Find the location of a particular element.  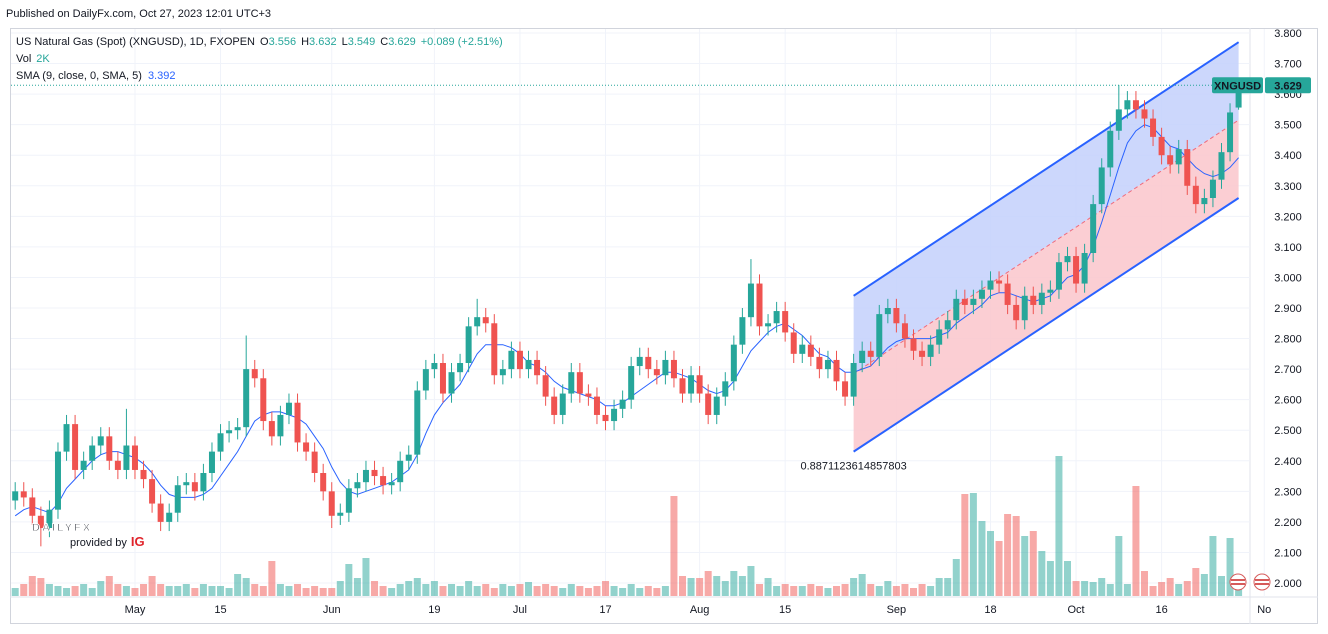

y-tick-label: 2.300 is located at coordinates (1288, 492).